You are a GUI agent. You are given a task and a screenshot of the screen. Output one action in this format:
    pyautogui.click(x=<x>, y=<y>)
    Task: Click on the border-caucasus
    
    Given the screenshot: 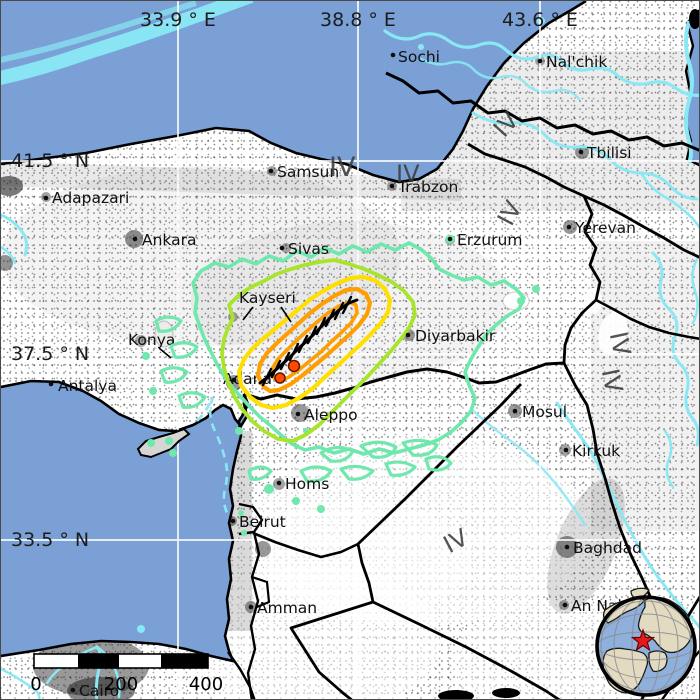 What is the action you would take?
    pyautogui.click(x=542, y=111)
    